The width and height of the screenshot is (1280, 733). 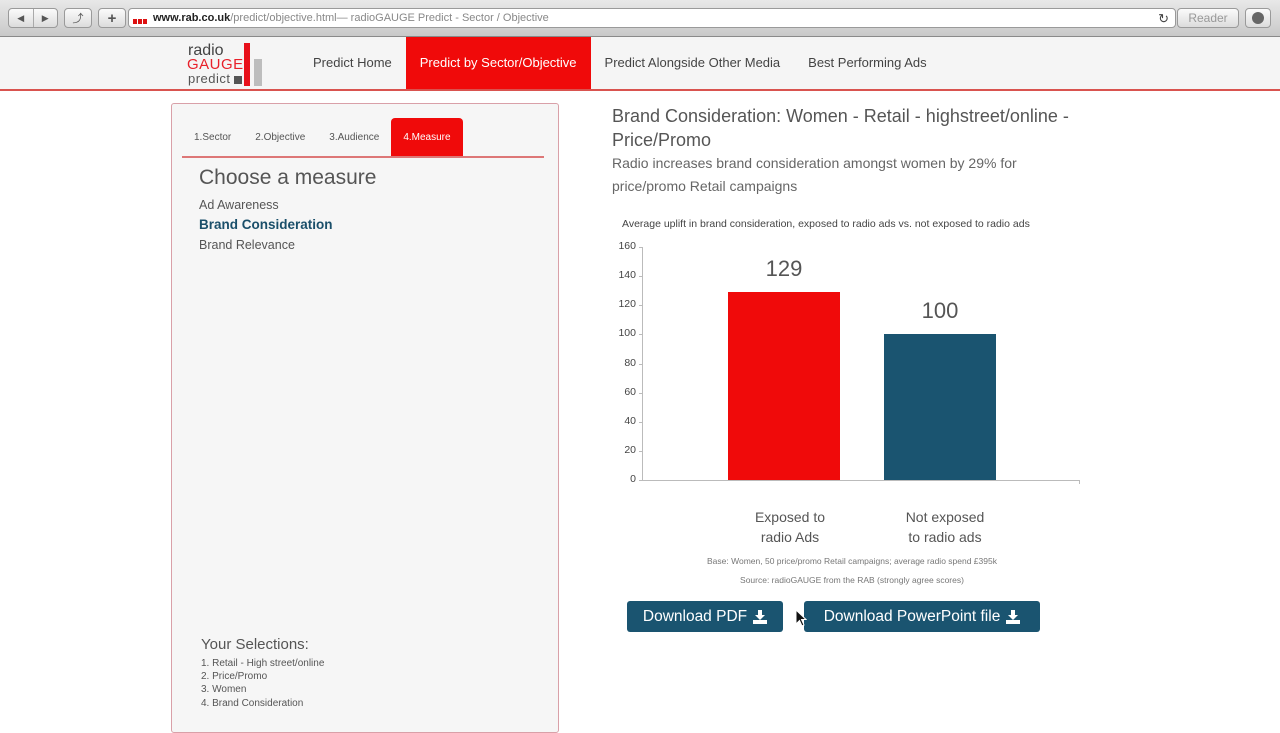 I want to click on selection-item: 2. Price/Promo, so click(x=234, y=677).